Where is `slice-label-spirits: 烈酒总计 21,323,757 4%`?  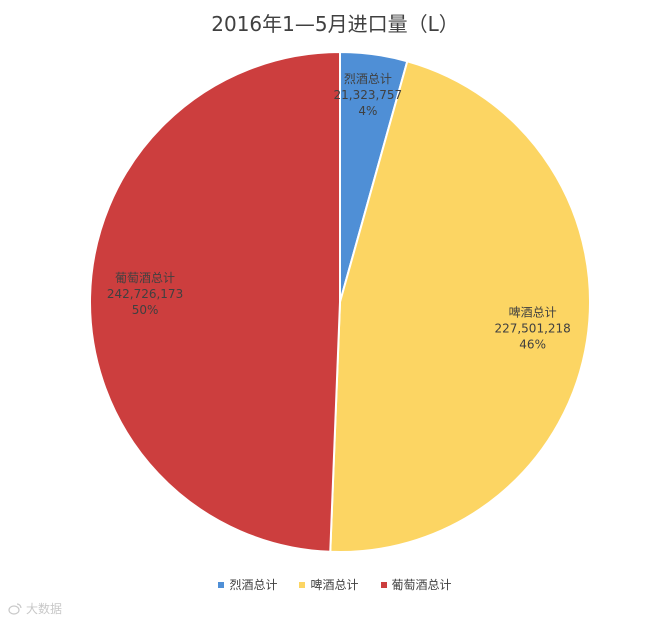 slice-label-spirits: 烈酒总计 21,323,757 4% is located at coordinates (367, 95).